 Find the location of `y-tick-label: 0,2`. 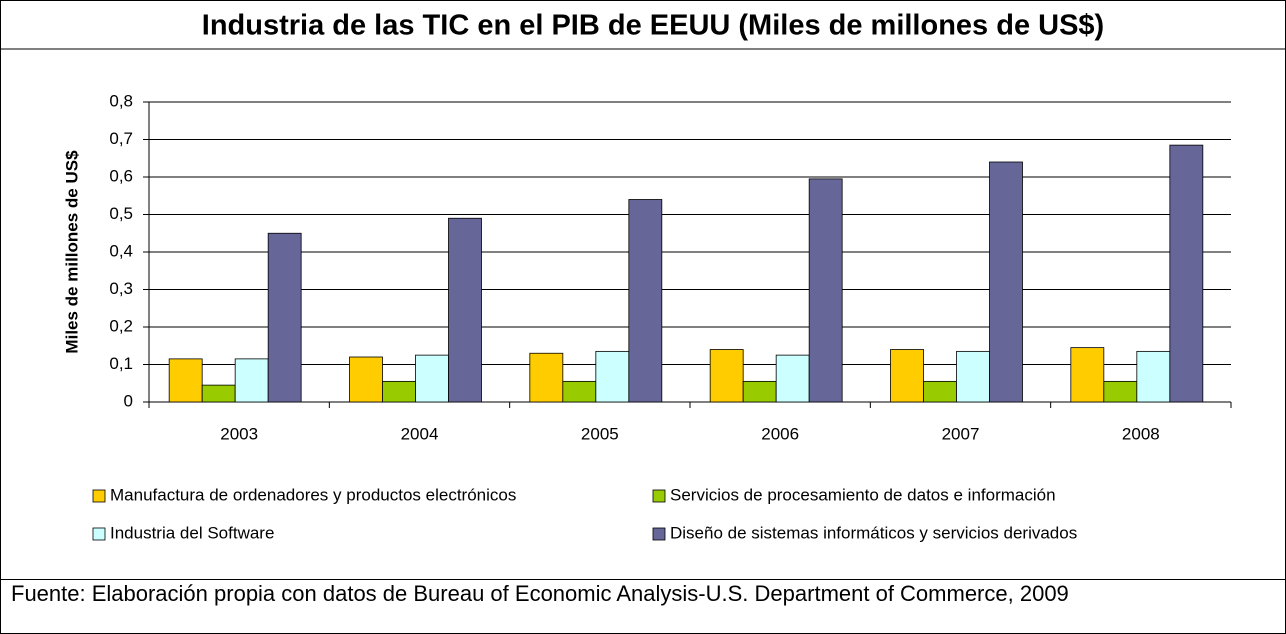

y-tick-label: 0,2 is located at coordinates (121, 325).